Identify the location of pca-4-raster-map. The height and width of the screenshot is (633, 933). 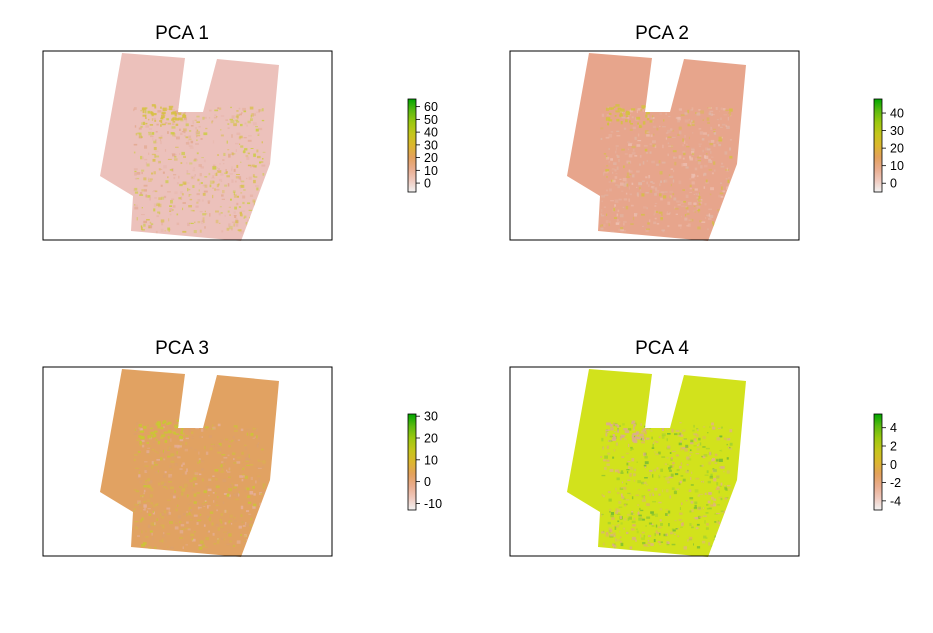
(656, 463).